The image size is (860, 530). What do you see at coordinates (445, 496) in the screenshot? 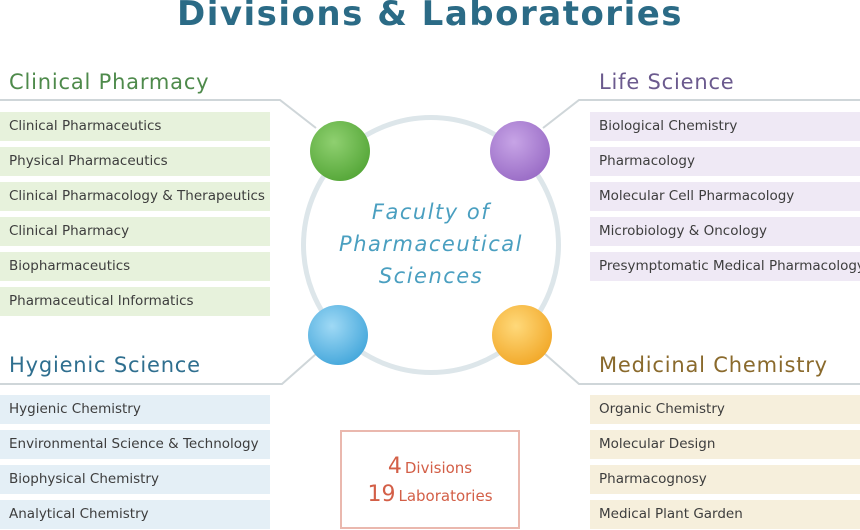
I see `labs-label: Laboratories` at bounding box center [445, 496].